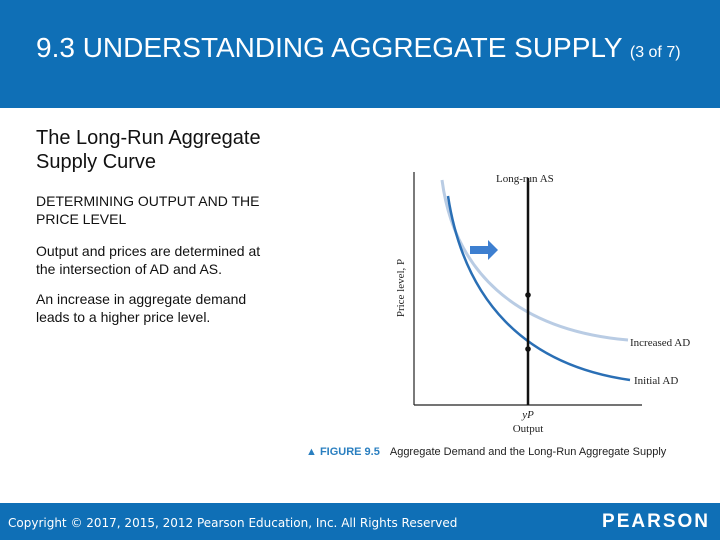  I want to click on x-axis-label: Output, so click(528, 429).